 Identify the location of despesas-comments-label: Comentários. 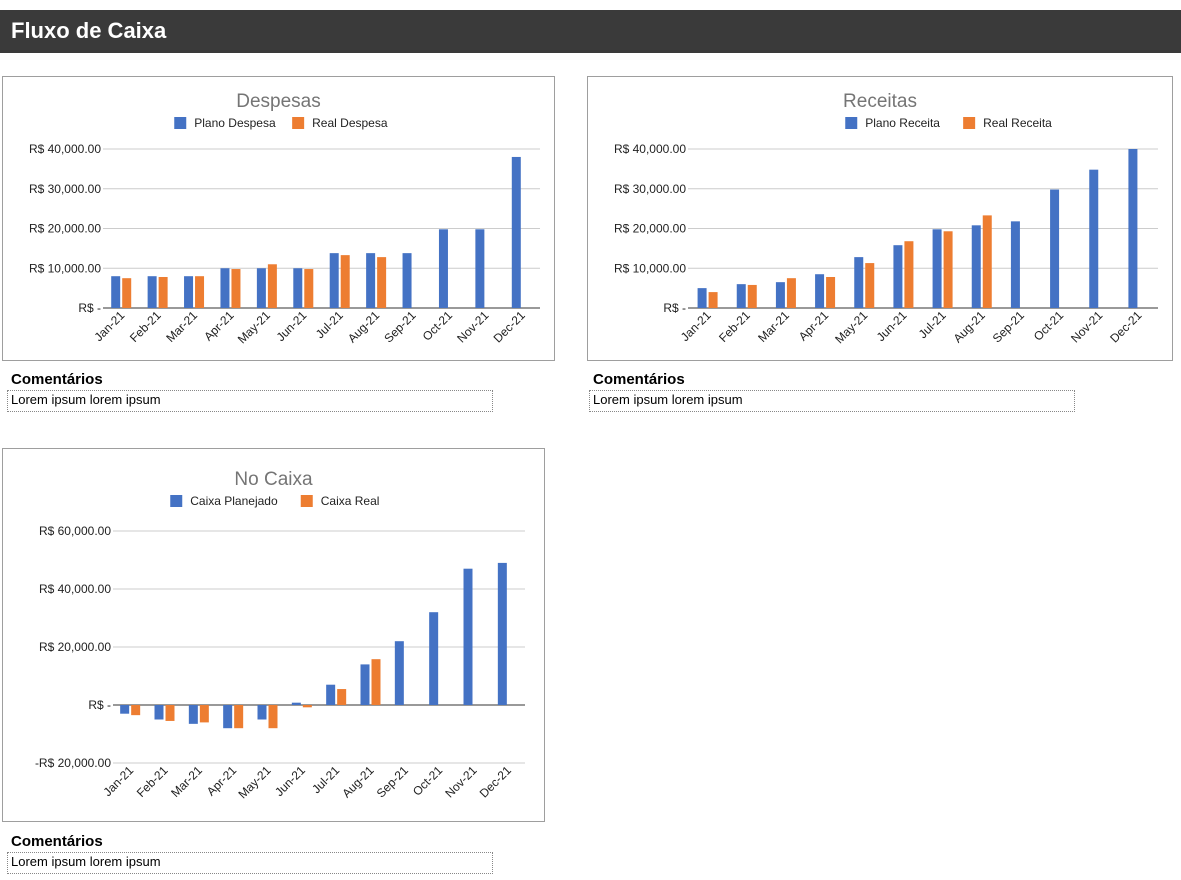
(57, 379).